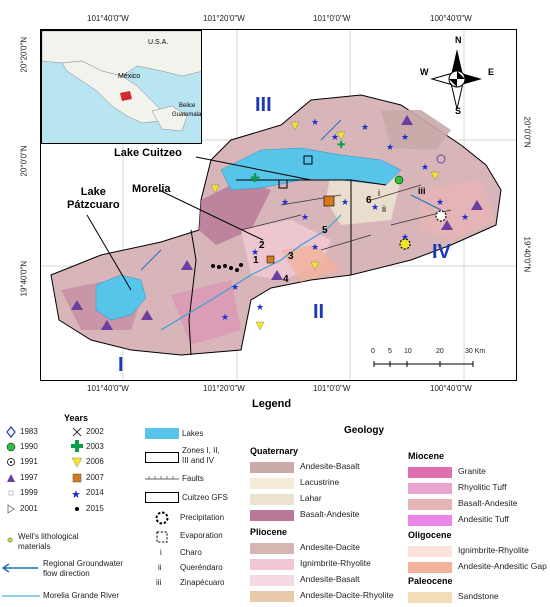 This screenshot has height=607, width=550. What do you see at coordinates (187, 106) in the screenshot?
I see `inset-belize-label: Belice` at bounding box center [187, 106].